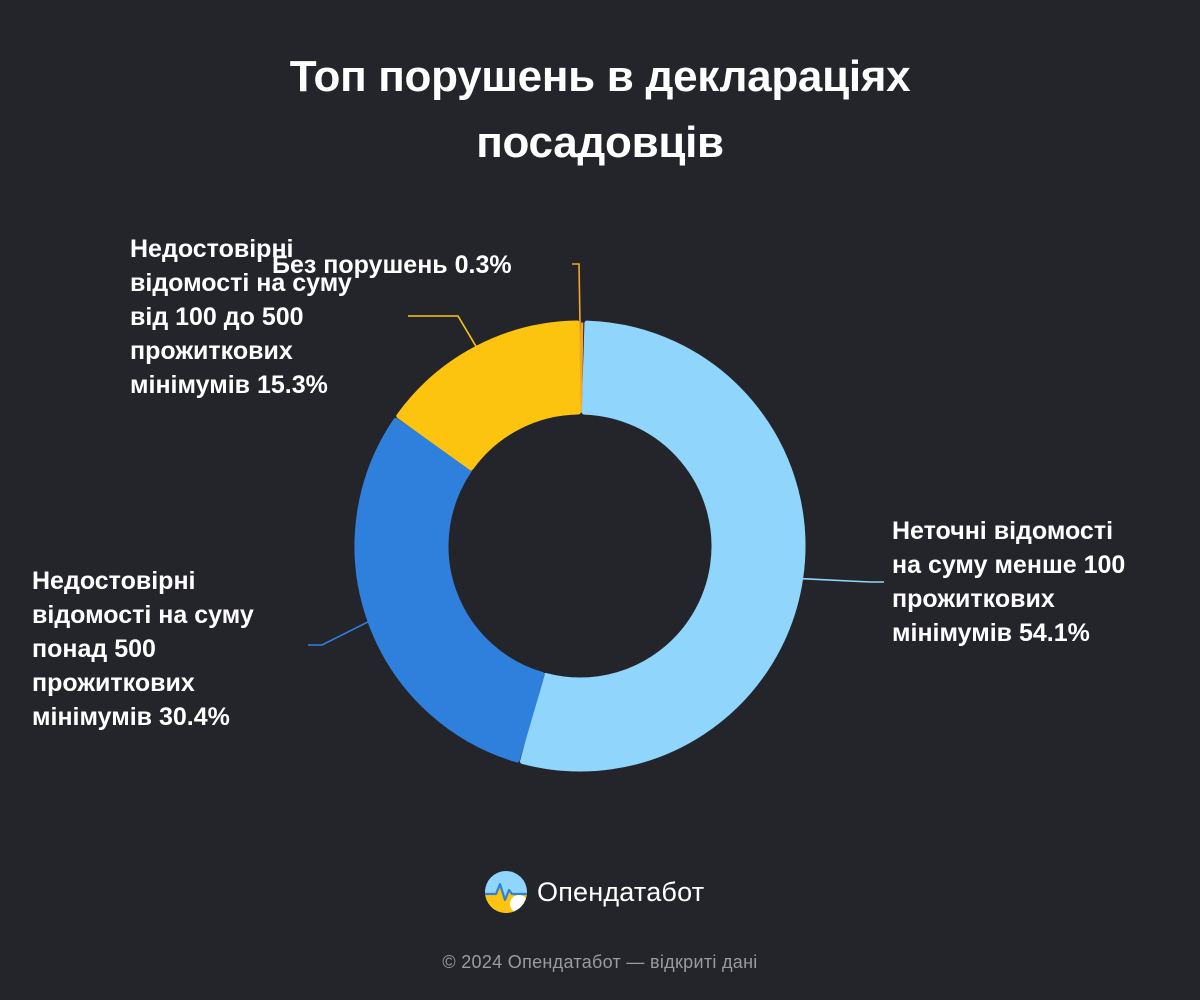 The image size is (1200, 1000). Describe the element at coordinates (217, 317) in the screenshot. I see `slice-label-line: від 100 до 500` at that location.